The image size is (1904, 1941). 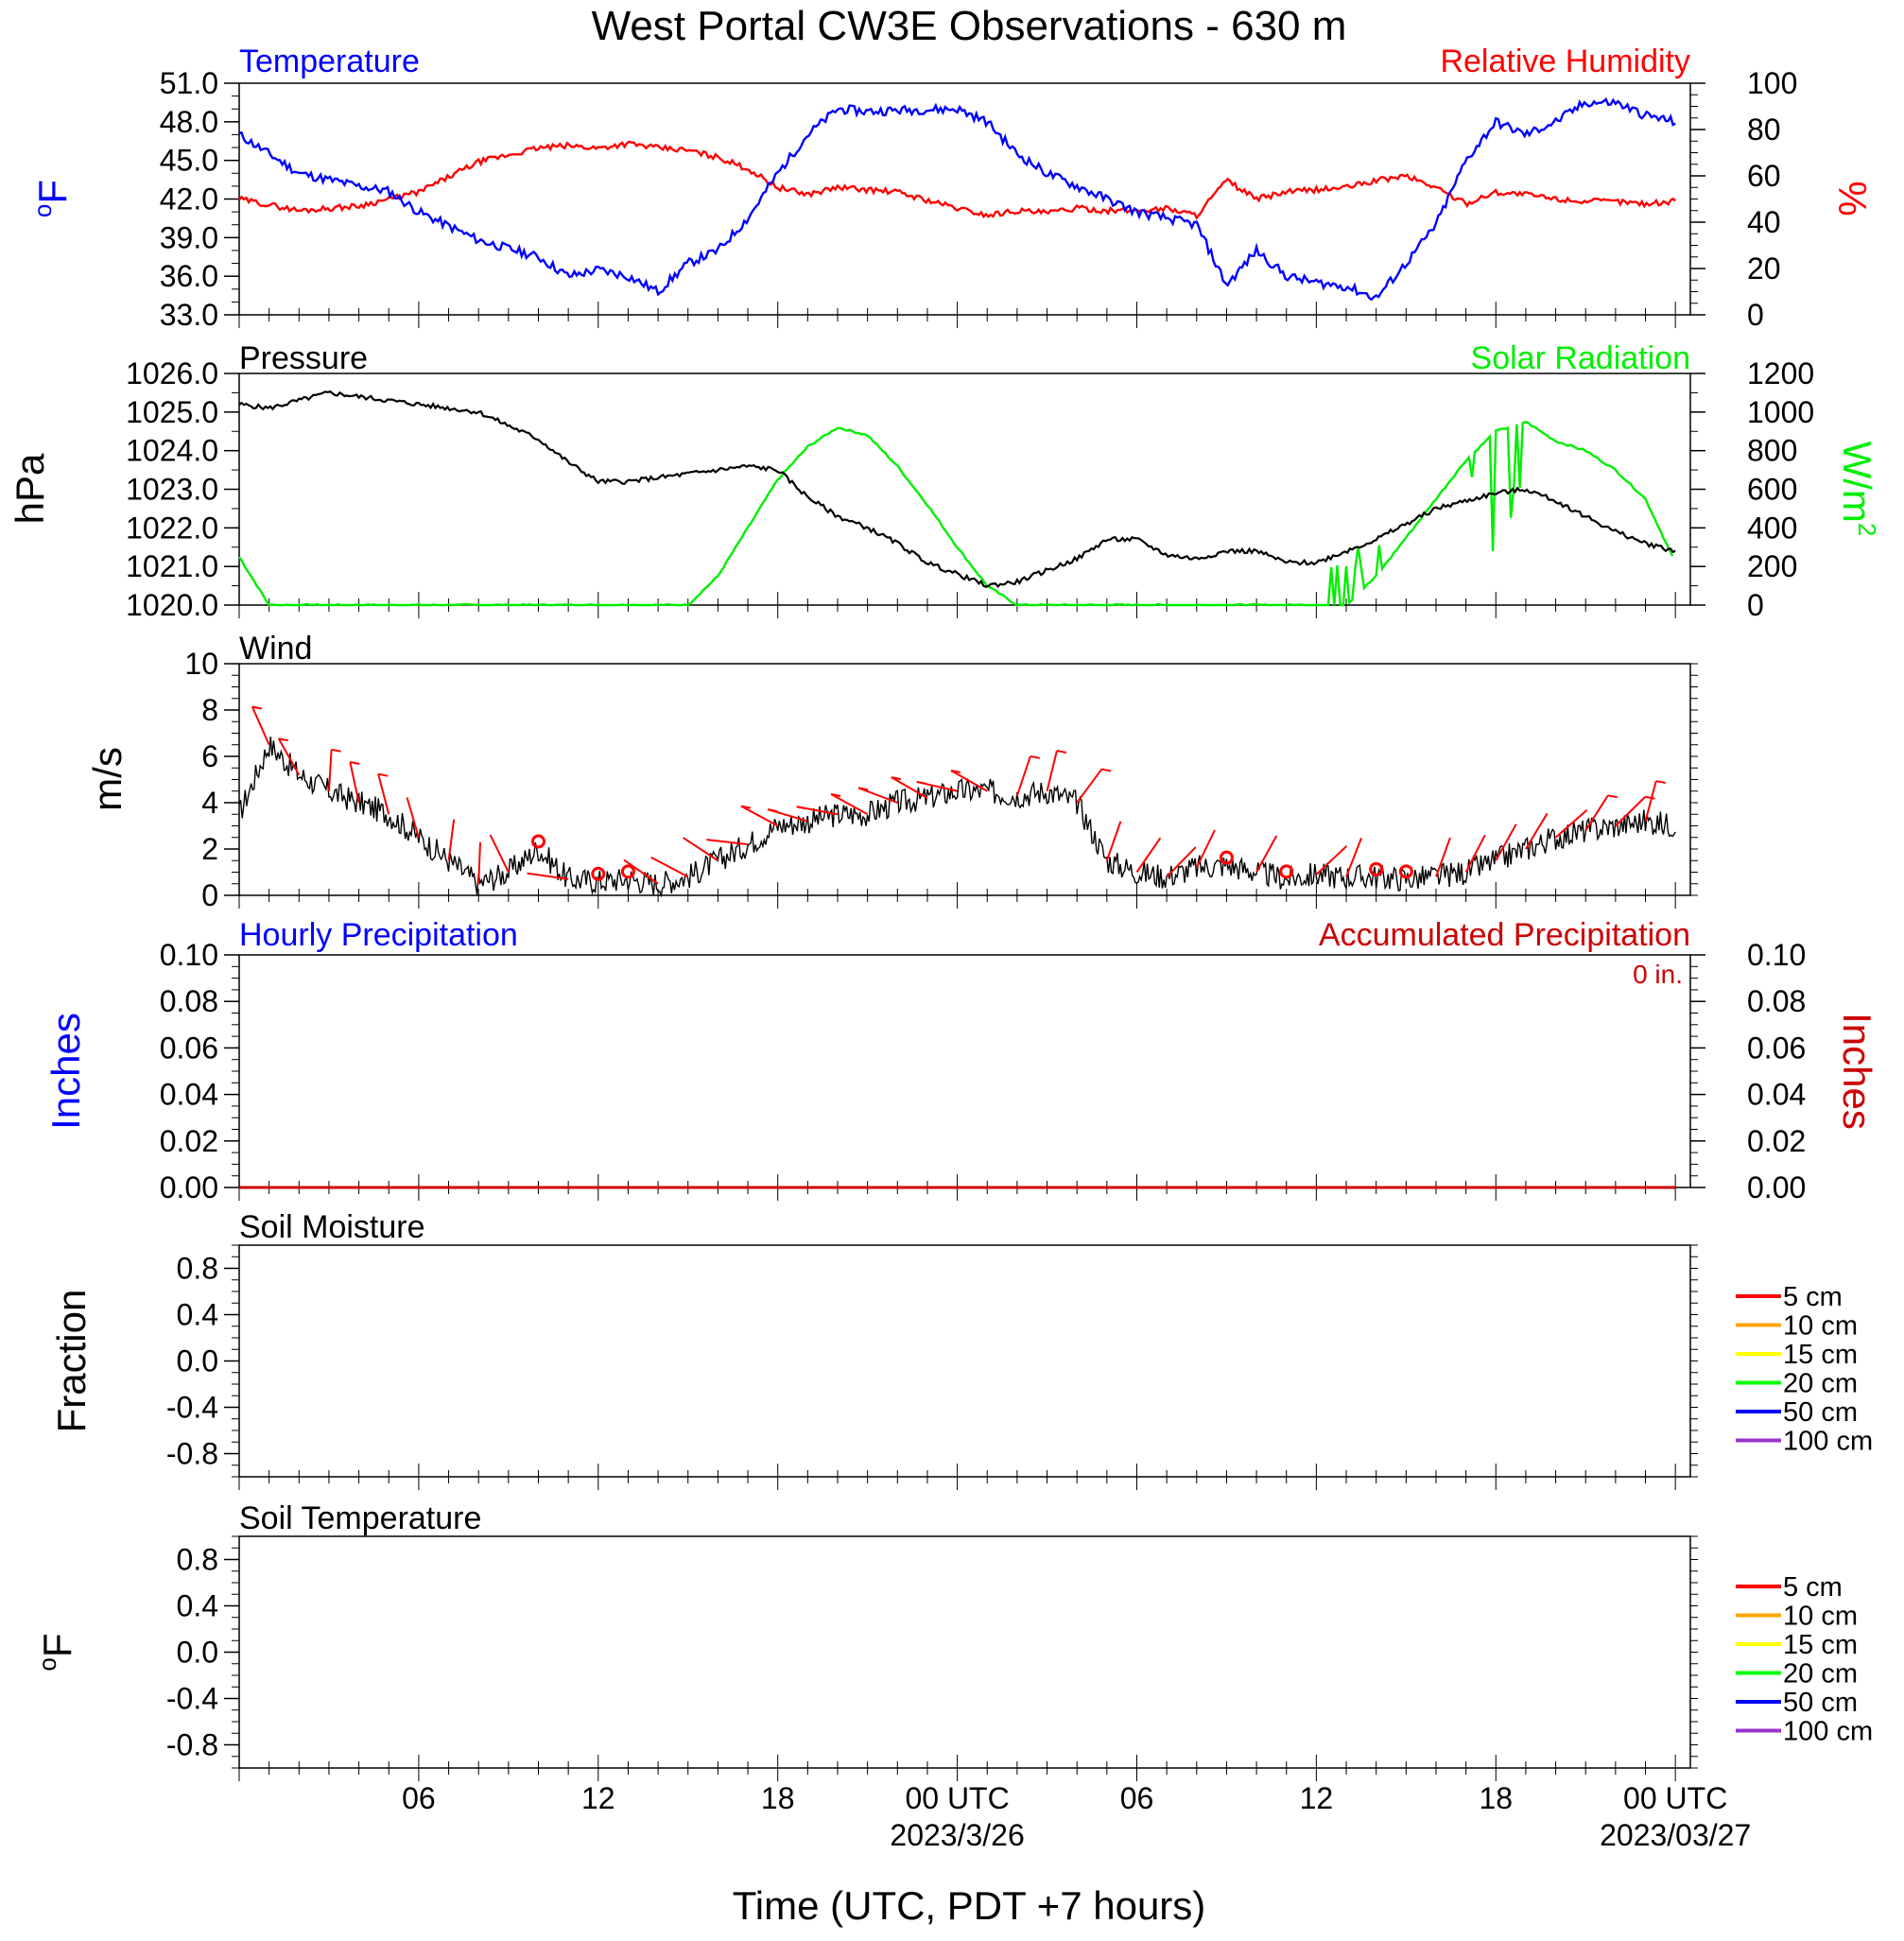 What do you see at coordinates (189, 315) in the screenshot?
I see `temperature-ytick-label: 33.0` at bounding box center [189, 315].